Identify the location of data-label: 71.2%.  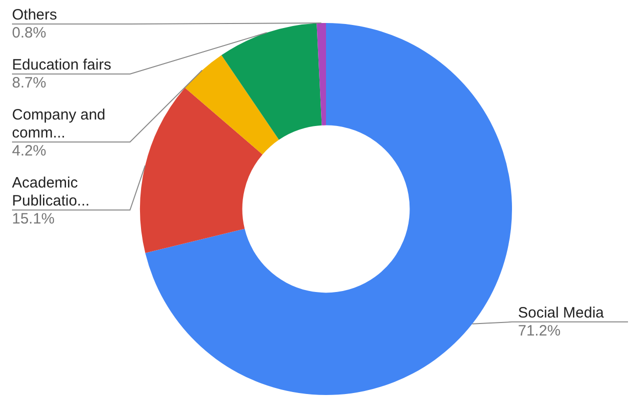
(539, 331).